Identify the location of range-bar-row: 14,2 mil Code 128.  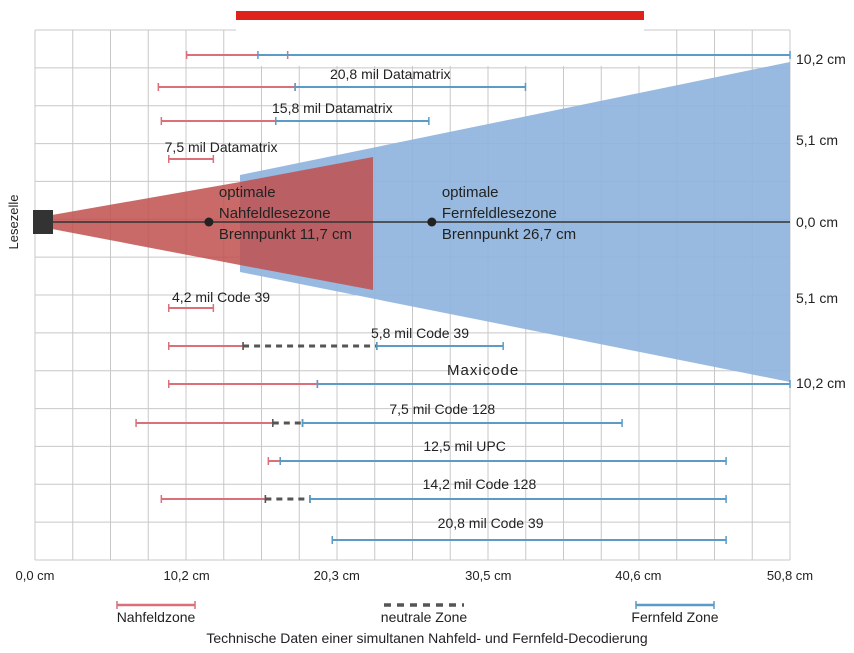
(443, 489).